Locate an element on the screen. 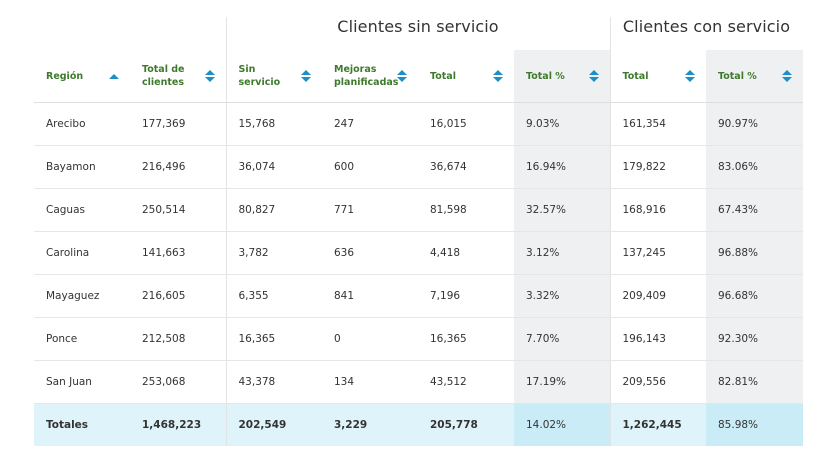 Image resolution: width=829 pixels, height=458 pixels. cell-planned-improvements: 3,229 is located at coordinates (370, 424).